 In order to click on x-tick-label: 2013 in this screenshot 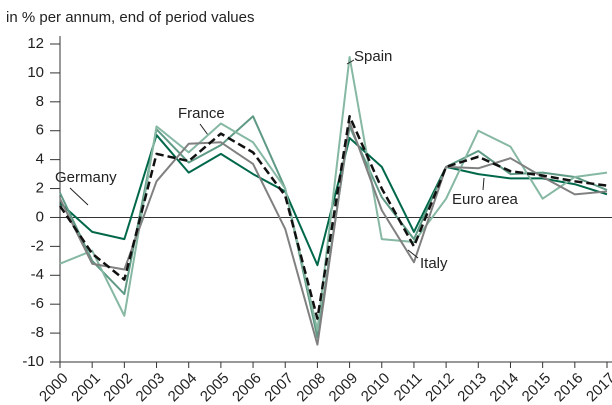, I will do `click(472, 387)`.